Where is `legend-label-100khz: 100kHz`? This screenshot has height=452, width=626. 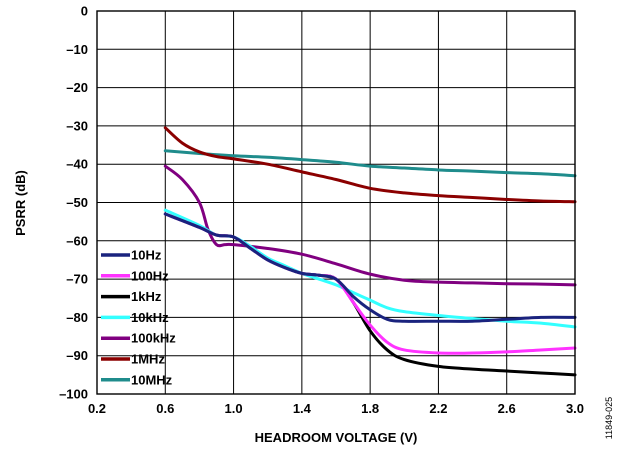 legend-label-100khz: 100kHz is located at coordinates (153, 338).